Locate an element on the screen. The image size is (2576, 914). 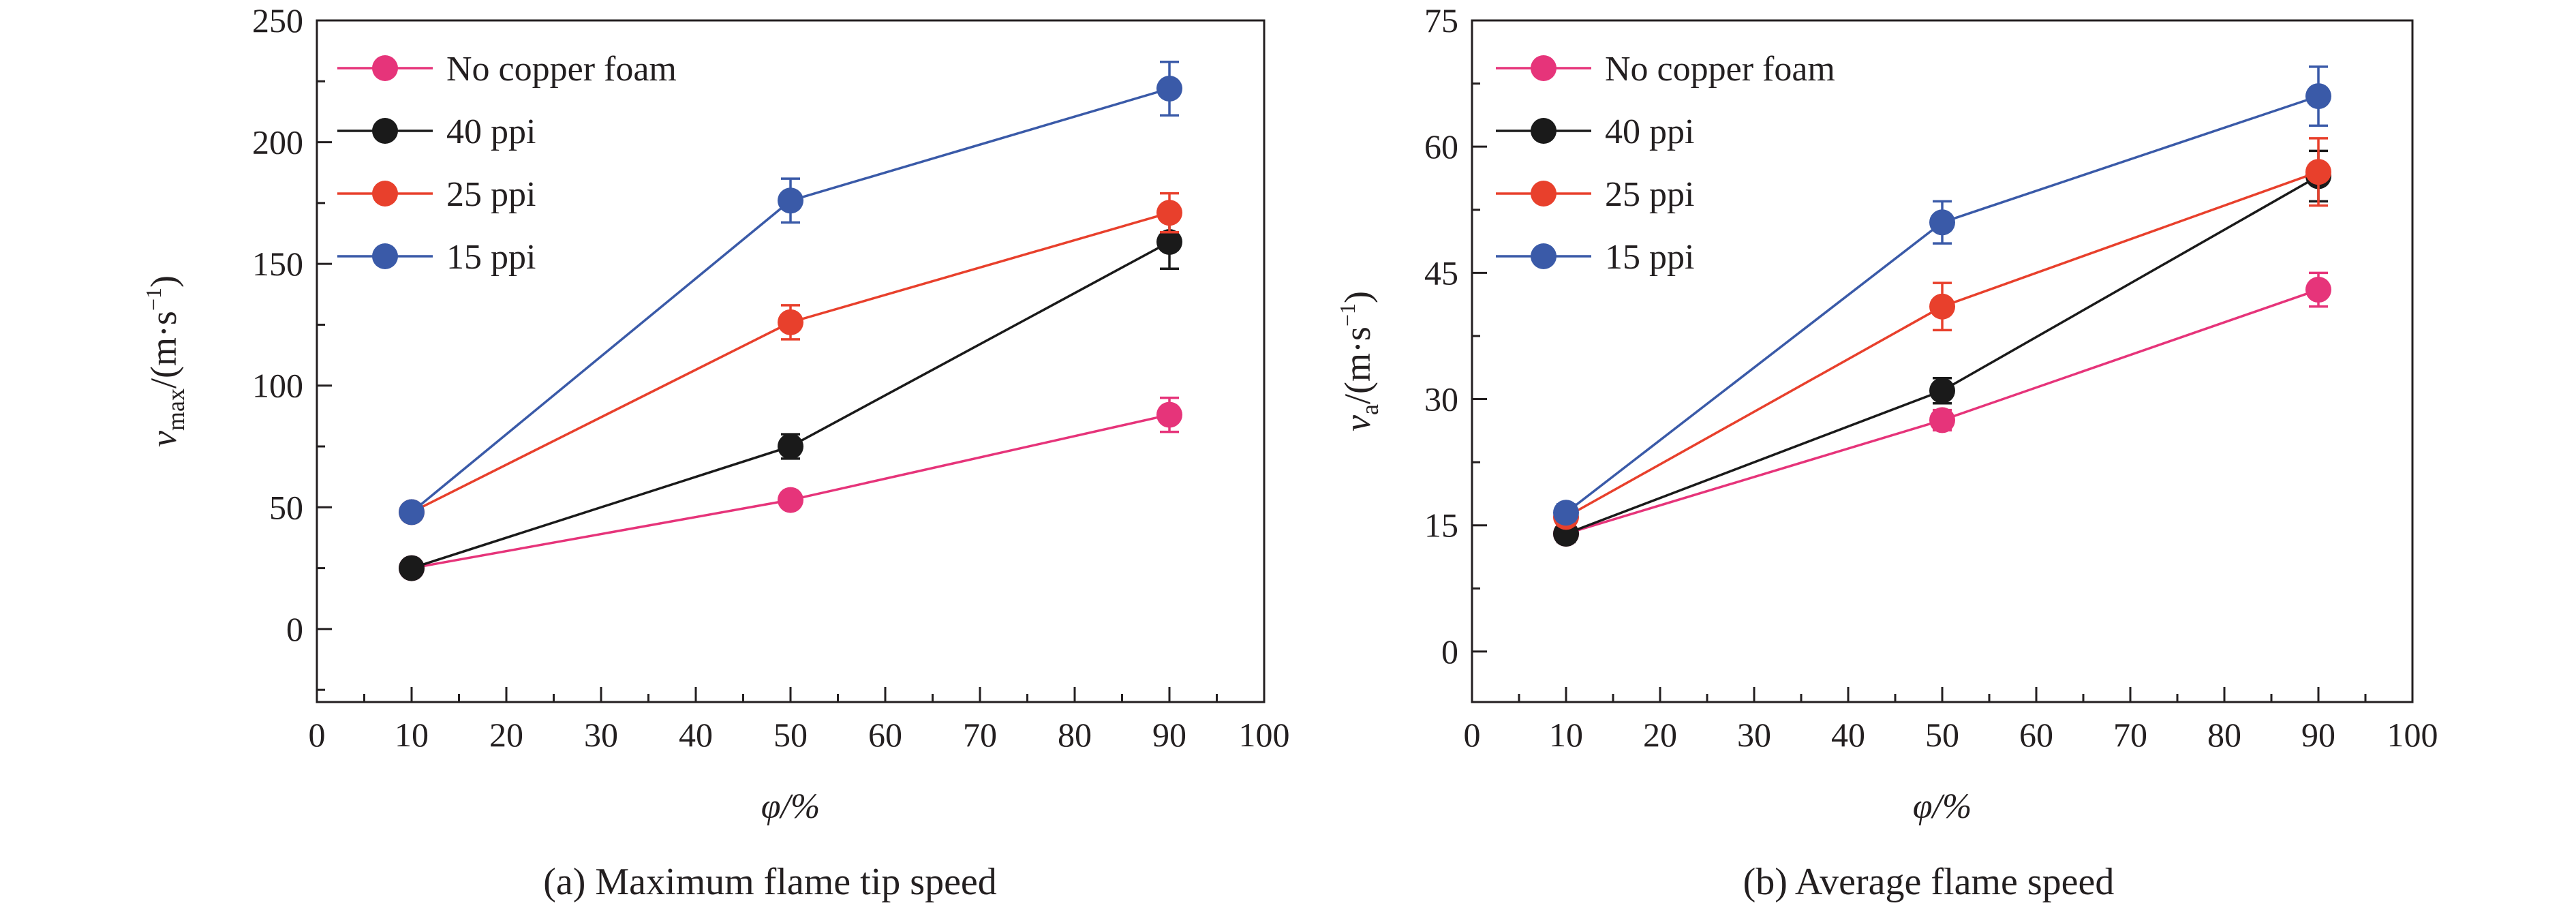
chart-caption: (b) Average flame speed is located at coordinates (1929, 882).